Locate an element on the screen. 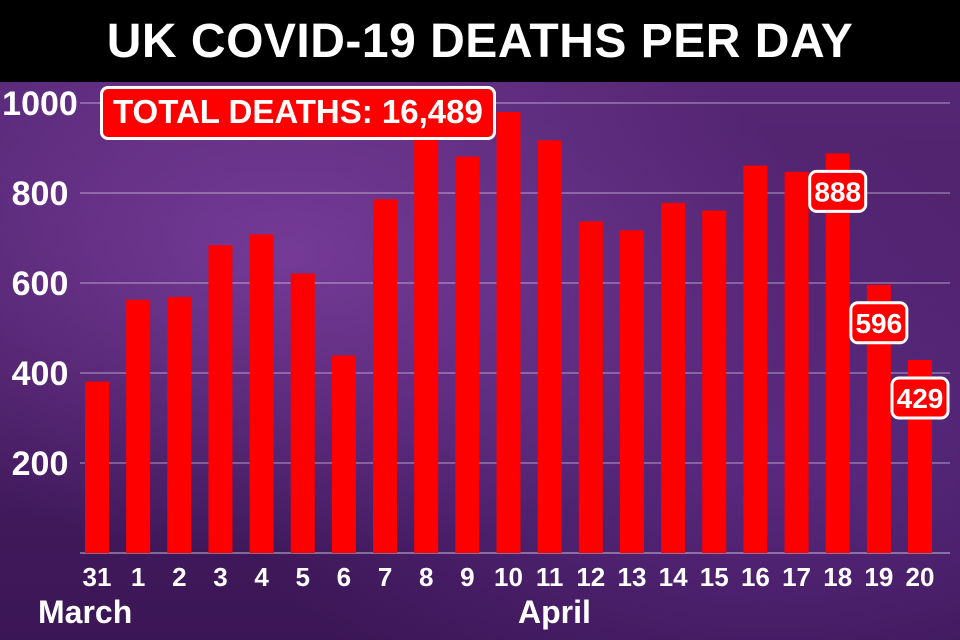 This screenshot has width=960, height=640. total-deaths-label: TOTAL DEATHS: 16,489 is located at coordinates (298, 113).